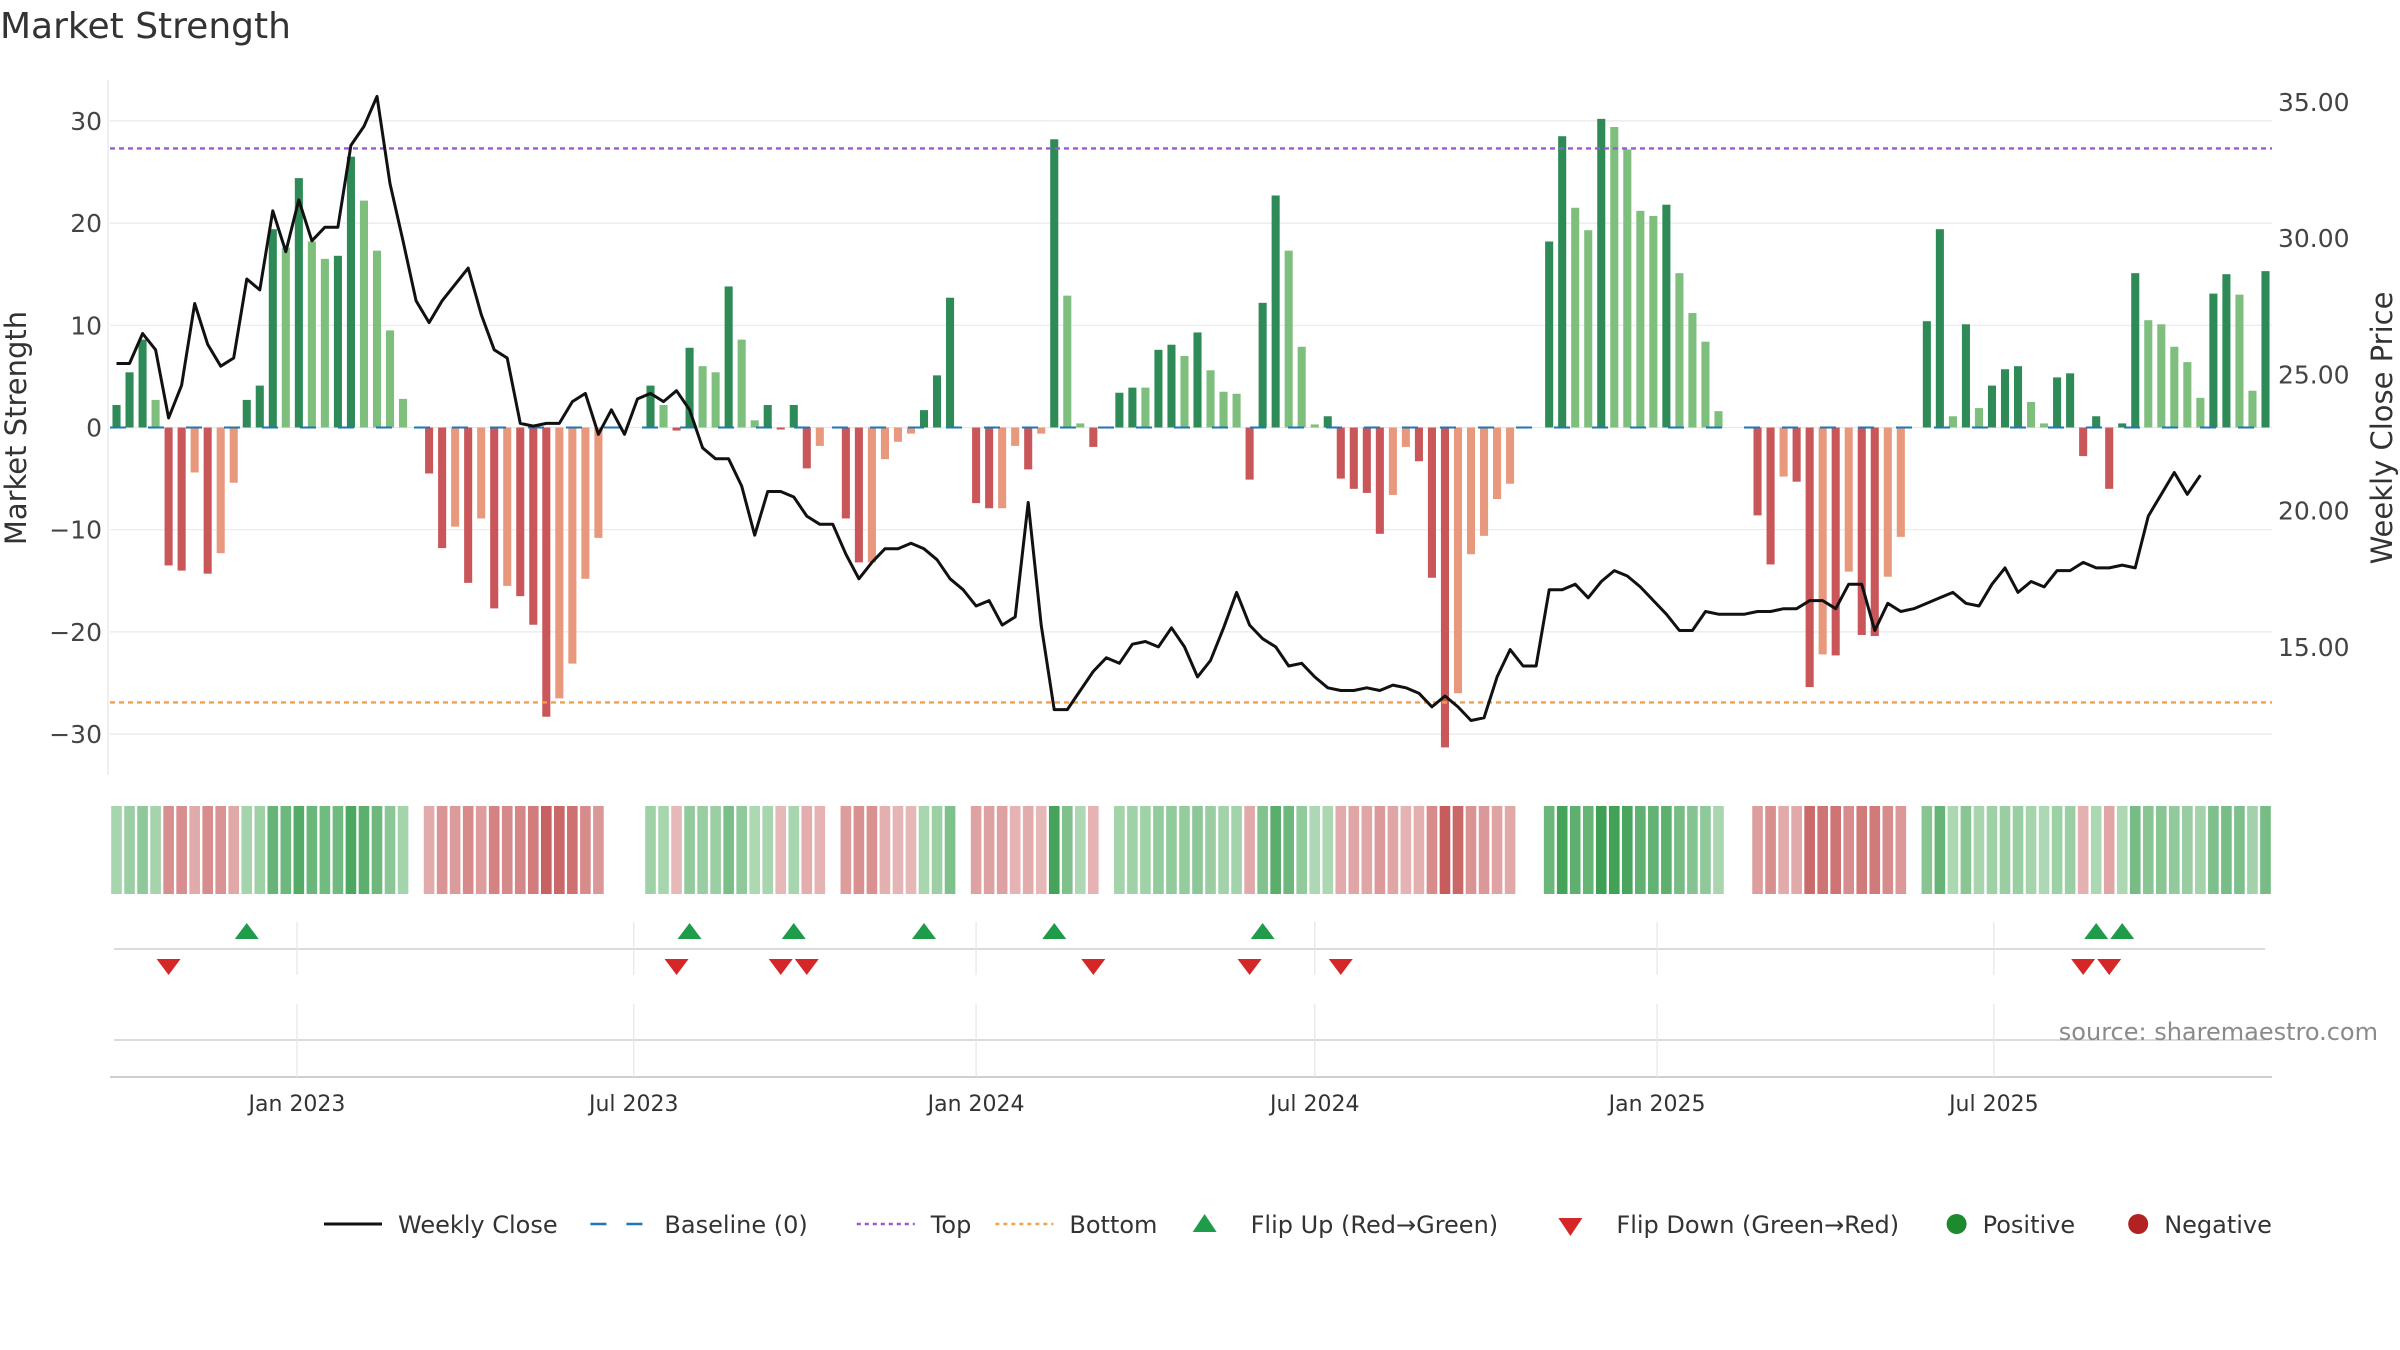 The height and width of the screenshot is (1350, 2400). I want to click on legend-item: Top, so click(913, 1225).